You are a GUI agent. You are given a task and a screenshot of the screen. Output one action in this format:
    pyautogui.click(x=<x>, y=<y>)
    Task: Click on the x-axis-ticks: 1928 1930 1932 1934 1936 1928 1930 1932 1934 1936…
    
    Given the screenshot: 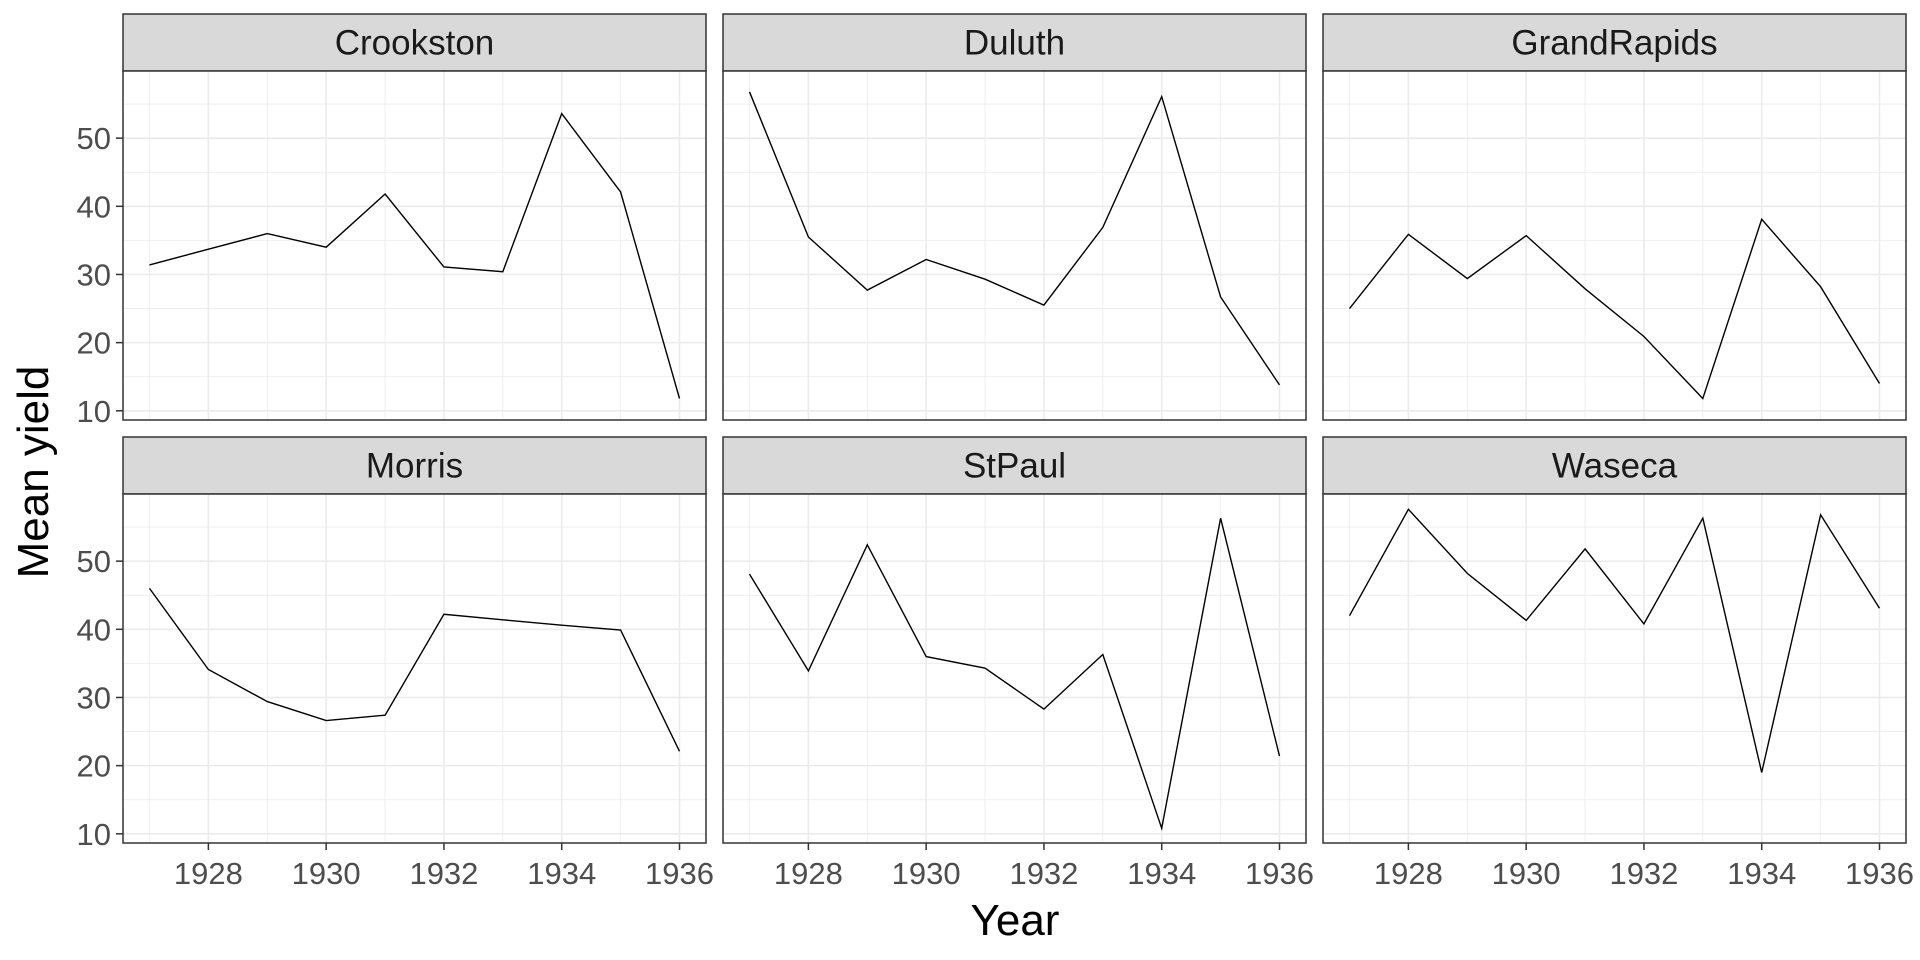 What is the action you would take?
    pyautogui.click(x=1044, y=867)
    